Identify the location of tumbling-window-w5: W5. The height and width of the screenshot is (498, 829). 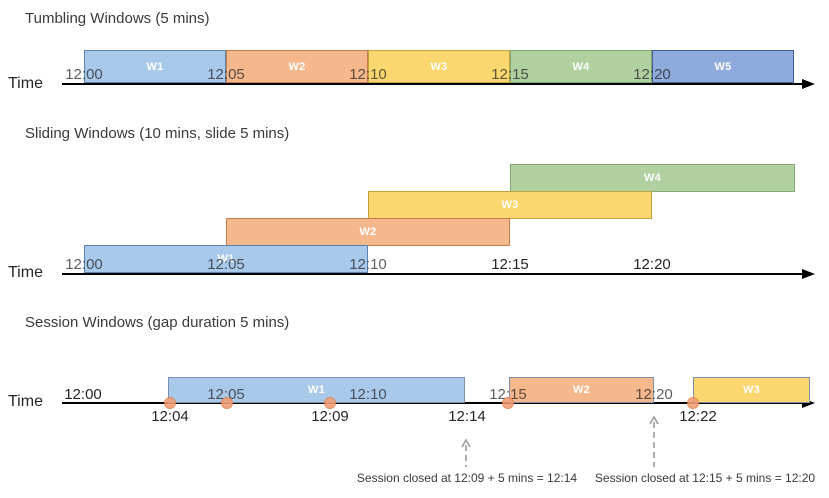
(723, 66).